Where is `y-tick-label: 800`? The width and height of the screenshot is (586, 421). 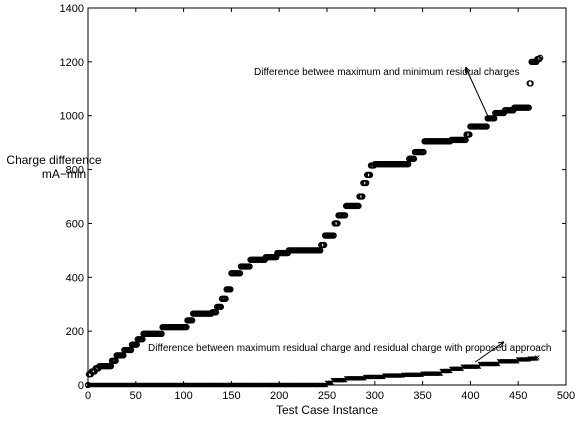
y-tick-label: 800 is located at coordinates (75, 171).